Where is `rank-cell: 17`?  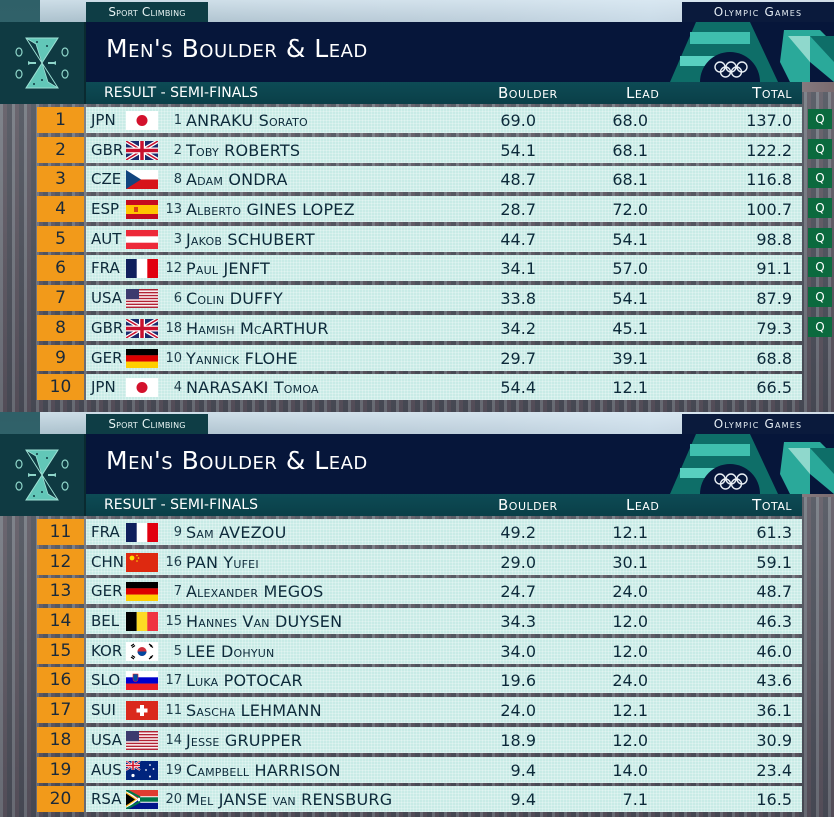
rank-cell: 17 is located at coordinates (60, 710).